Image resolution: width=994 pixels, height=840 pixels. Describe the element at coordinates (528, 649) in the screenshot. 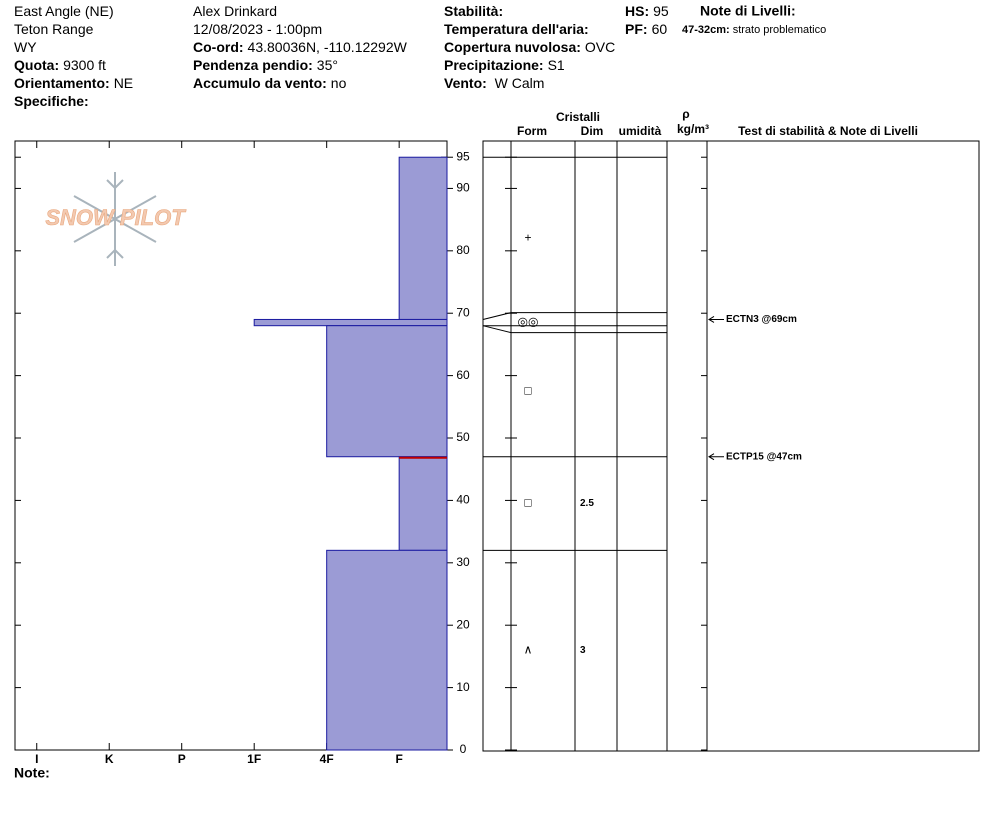

I see `grain-form: ∧` at that location.